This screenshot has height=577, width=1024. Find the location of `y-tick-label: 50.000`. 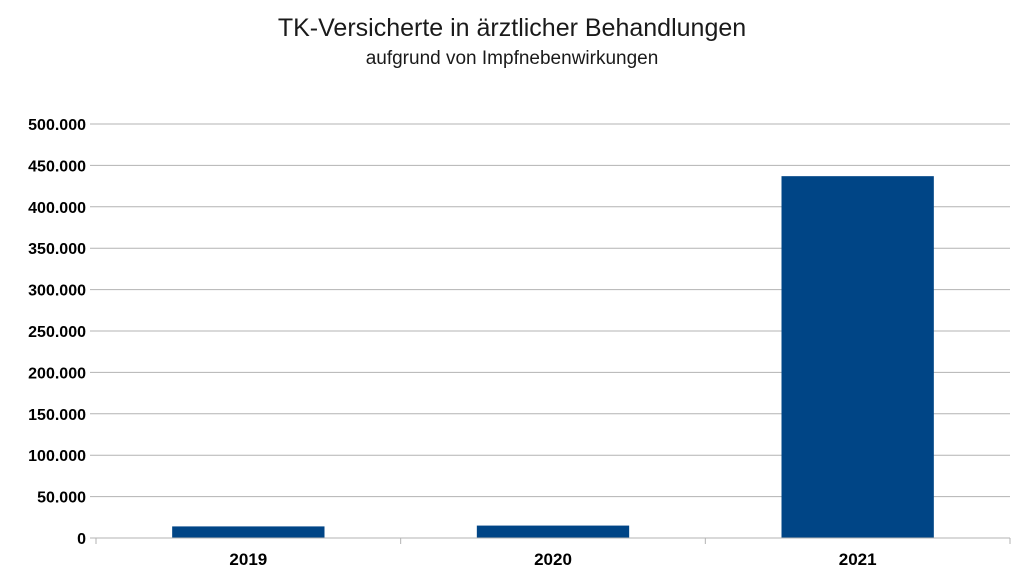

y-tick-label: 50.000 is located at coordinates (61, 498).